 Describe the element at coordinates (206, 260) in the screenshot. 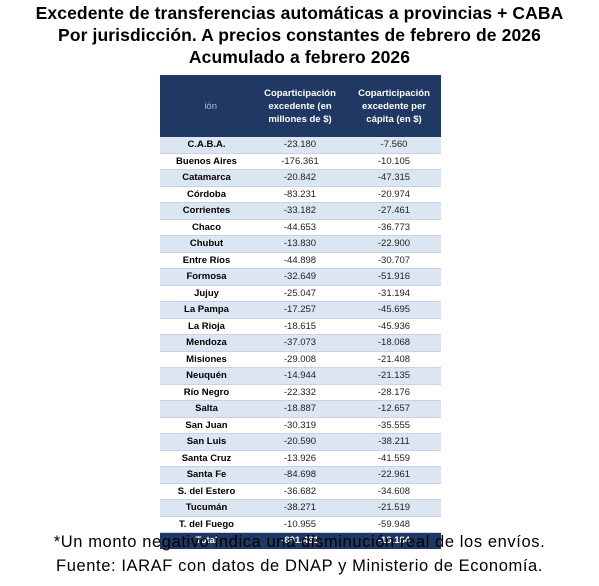

I see `row-jurisdiction: Entre Ríos` at that location.